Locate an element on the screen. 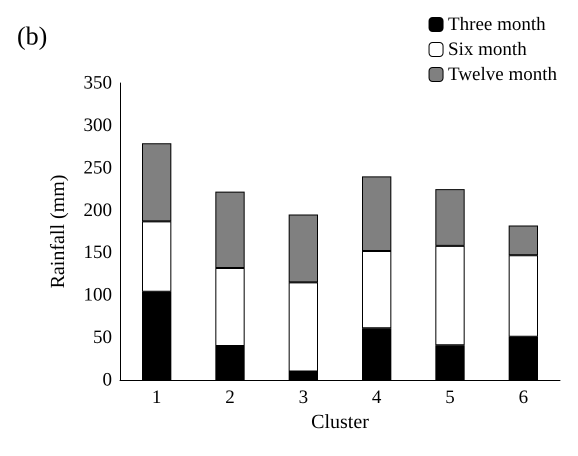  x-tick-label: 3 is located at coordinates (303, 397).